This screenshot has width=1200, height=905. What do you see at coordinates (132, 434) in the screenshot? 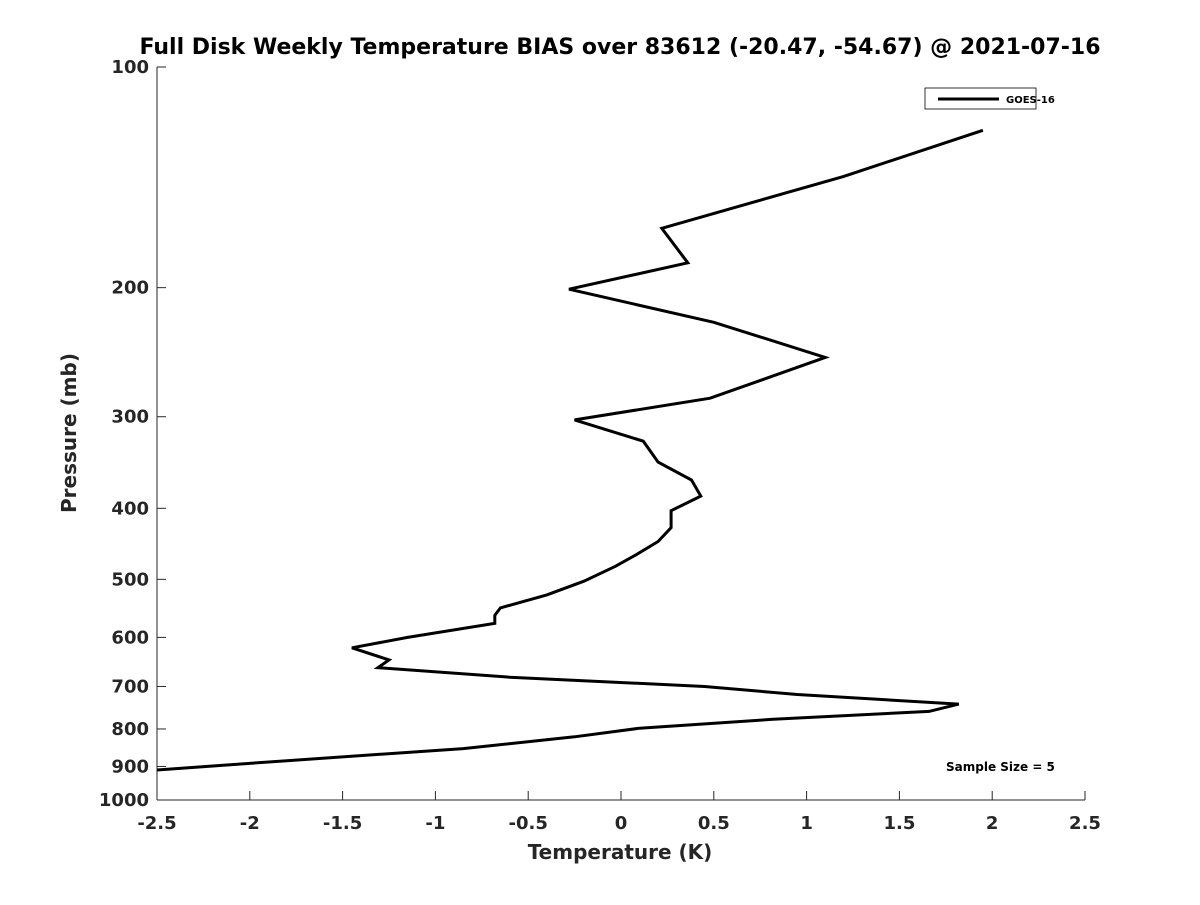
I see `y-axis-ticks: 100 200 300 400 500 600 700 800 900 1000` at bounding box center [132, 434].